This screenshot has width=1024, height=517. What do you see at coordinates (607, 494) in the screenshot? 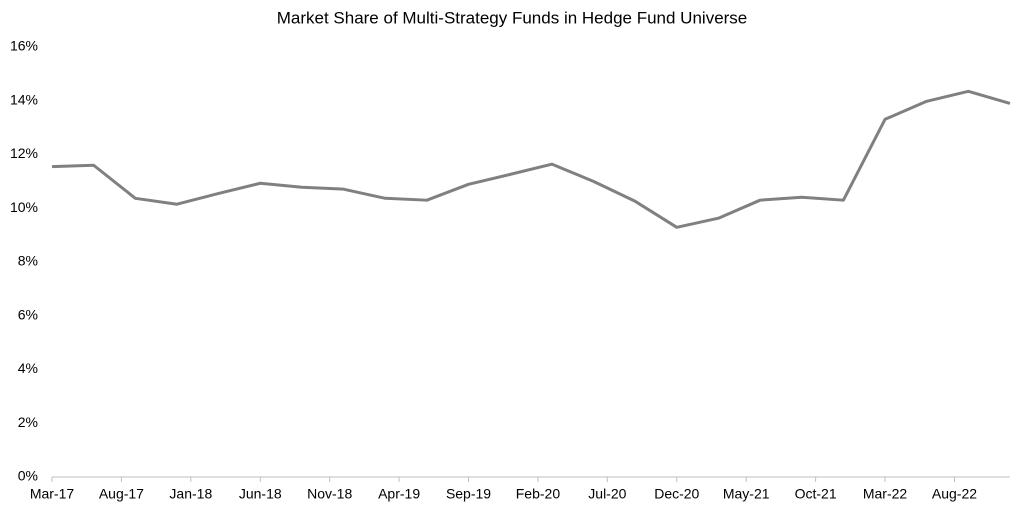
I see `x-tick-label: Jul-20` at bounding box center [607, 494].